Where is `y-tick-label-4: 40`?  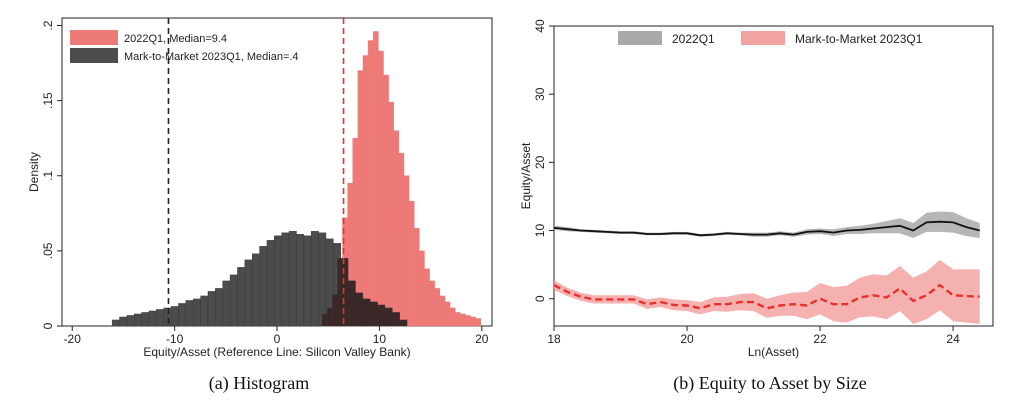 y-tick-label-4: 40 is located at coordinates (540, 26).